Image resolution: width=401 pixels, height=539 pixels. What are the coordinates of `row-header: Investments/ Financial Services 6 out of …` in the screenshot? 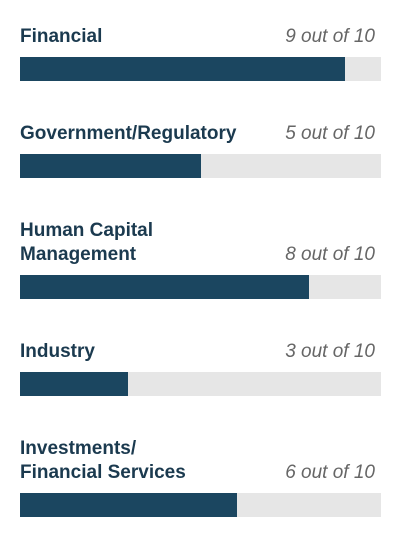 It's located at (200, 461).